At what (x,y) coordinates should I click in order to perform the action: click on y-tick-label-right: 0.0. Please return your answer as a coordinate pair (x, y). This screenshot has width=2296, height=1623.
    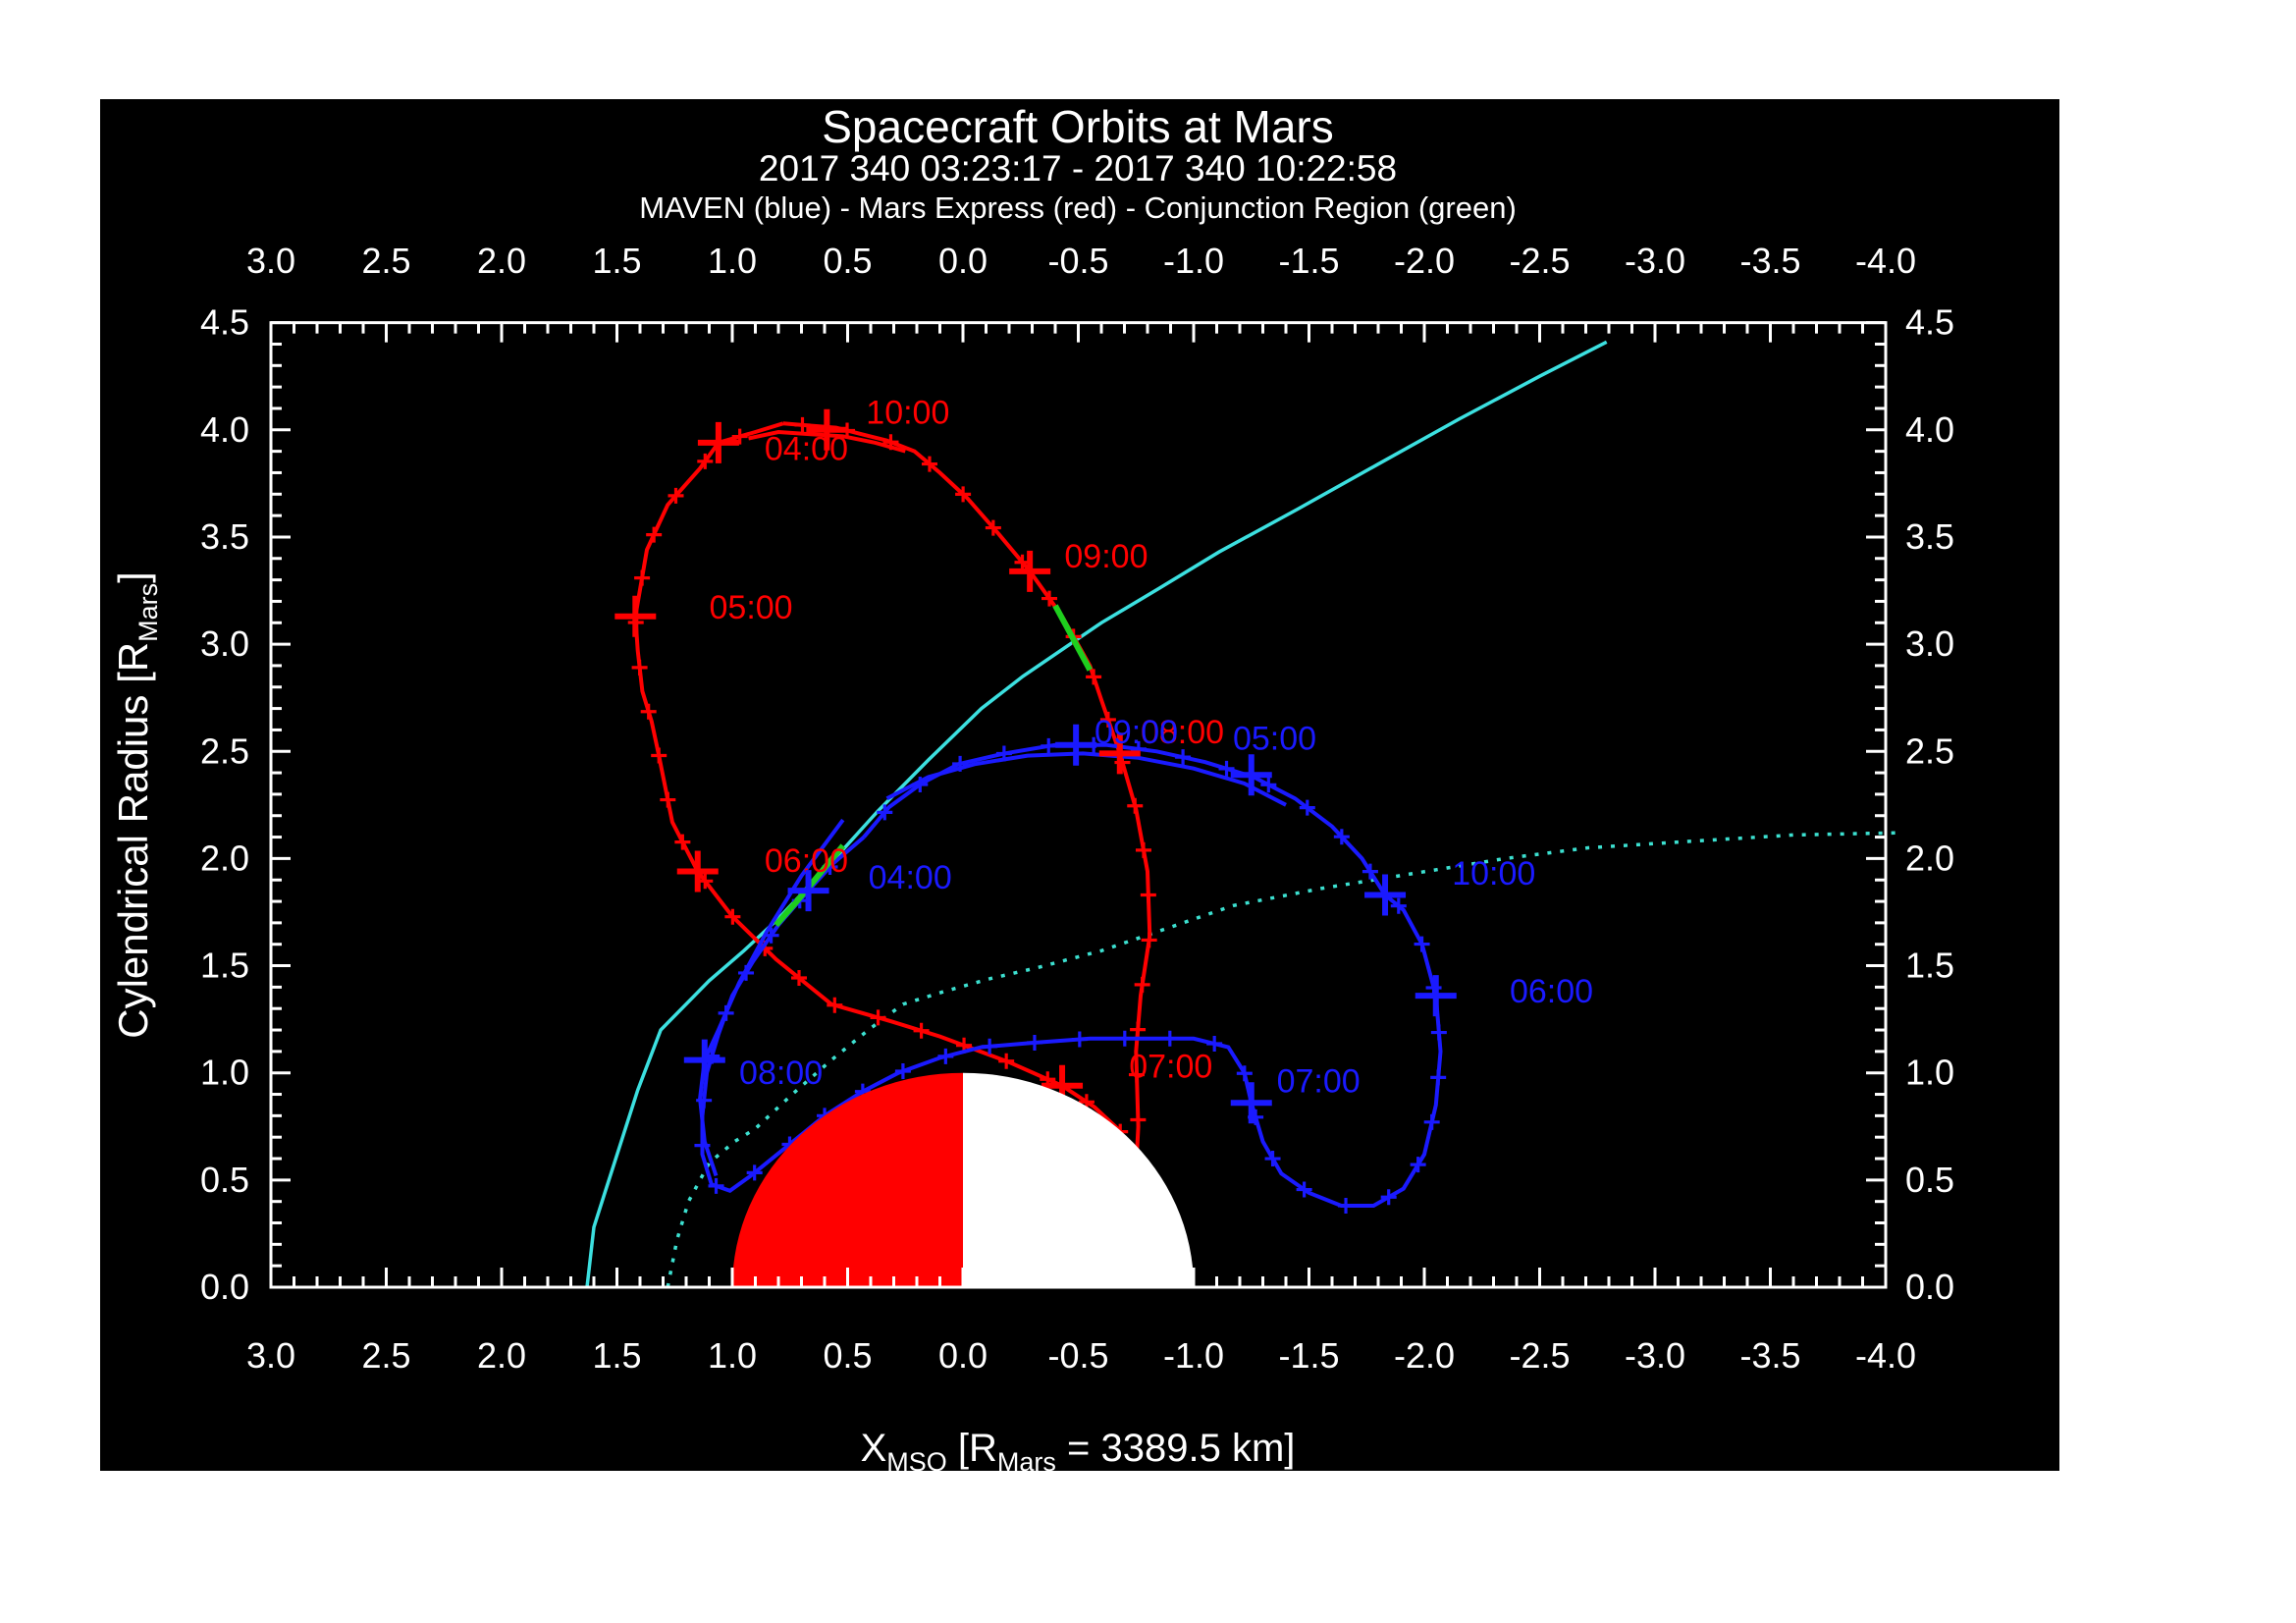
    Looking at the image, I should click on (1929, 1287).